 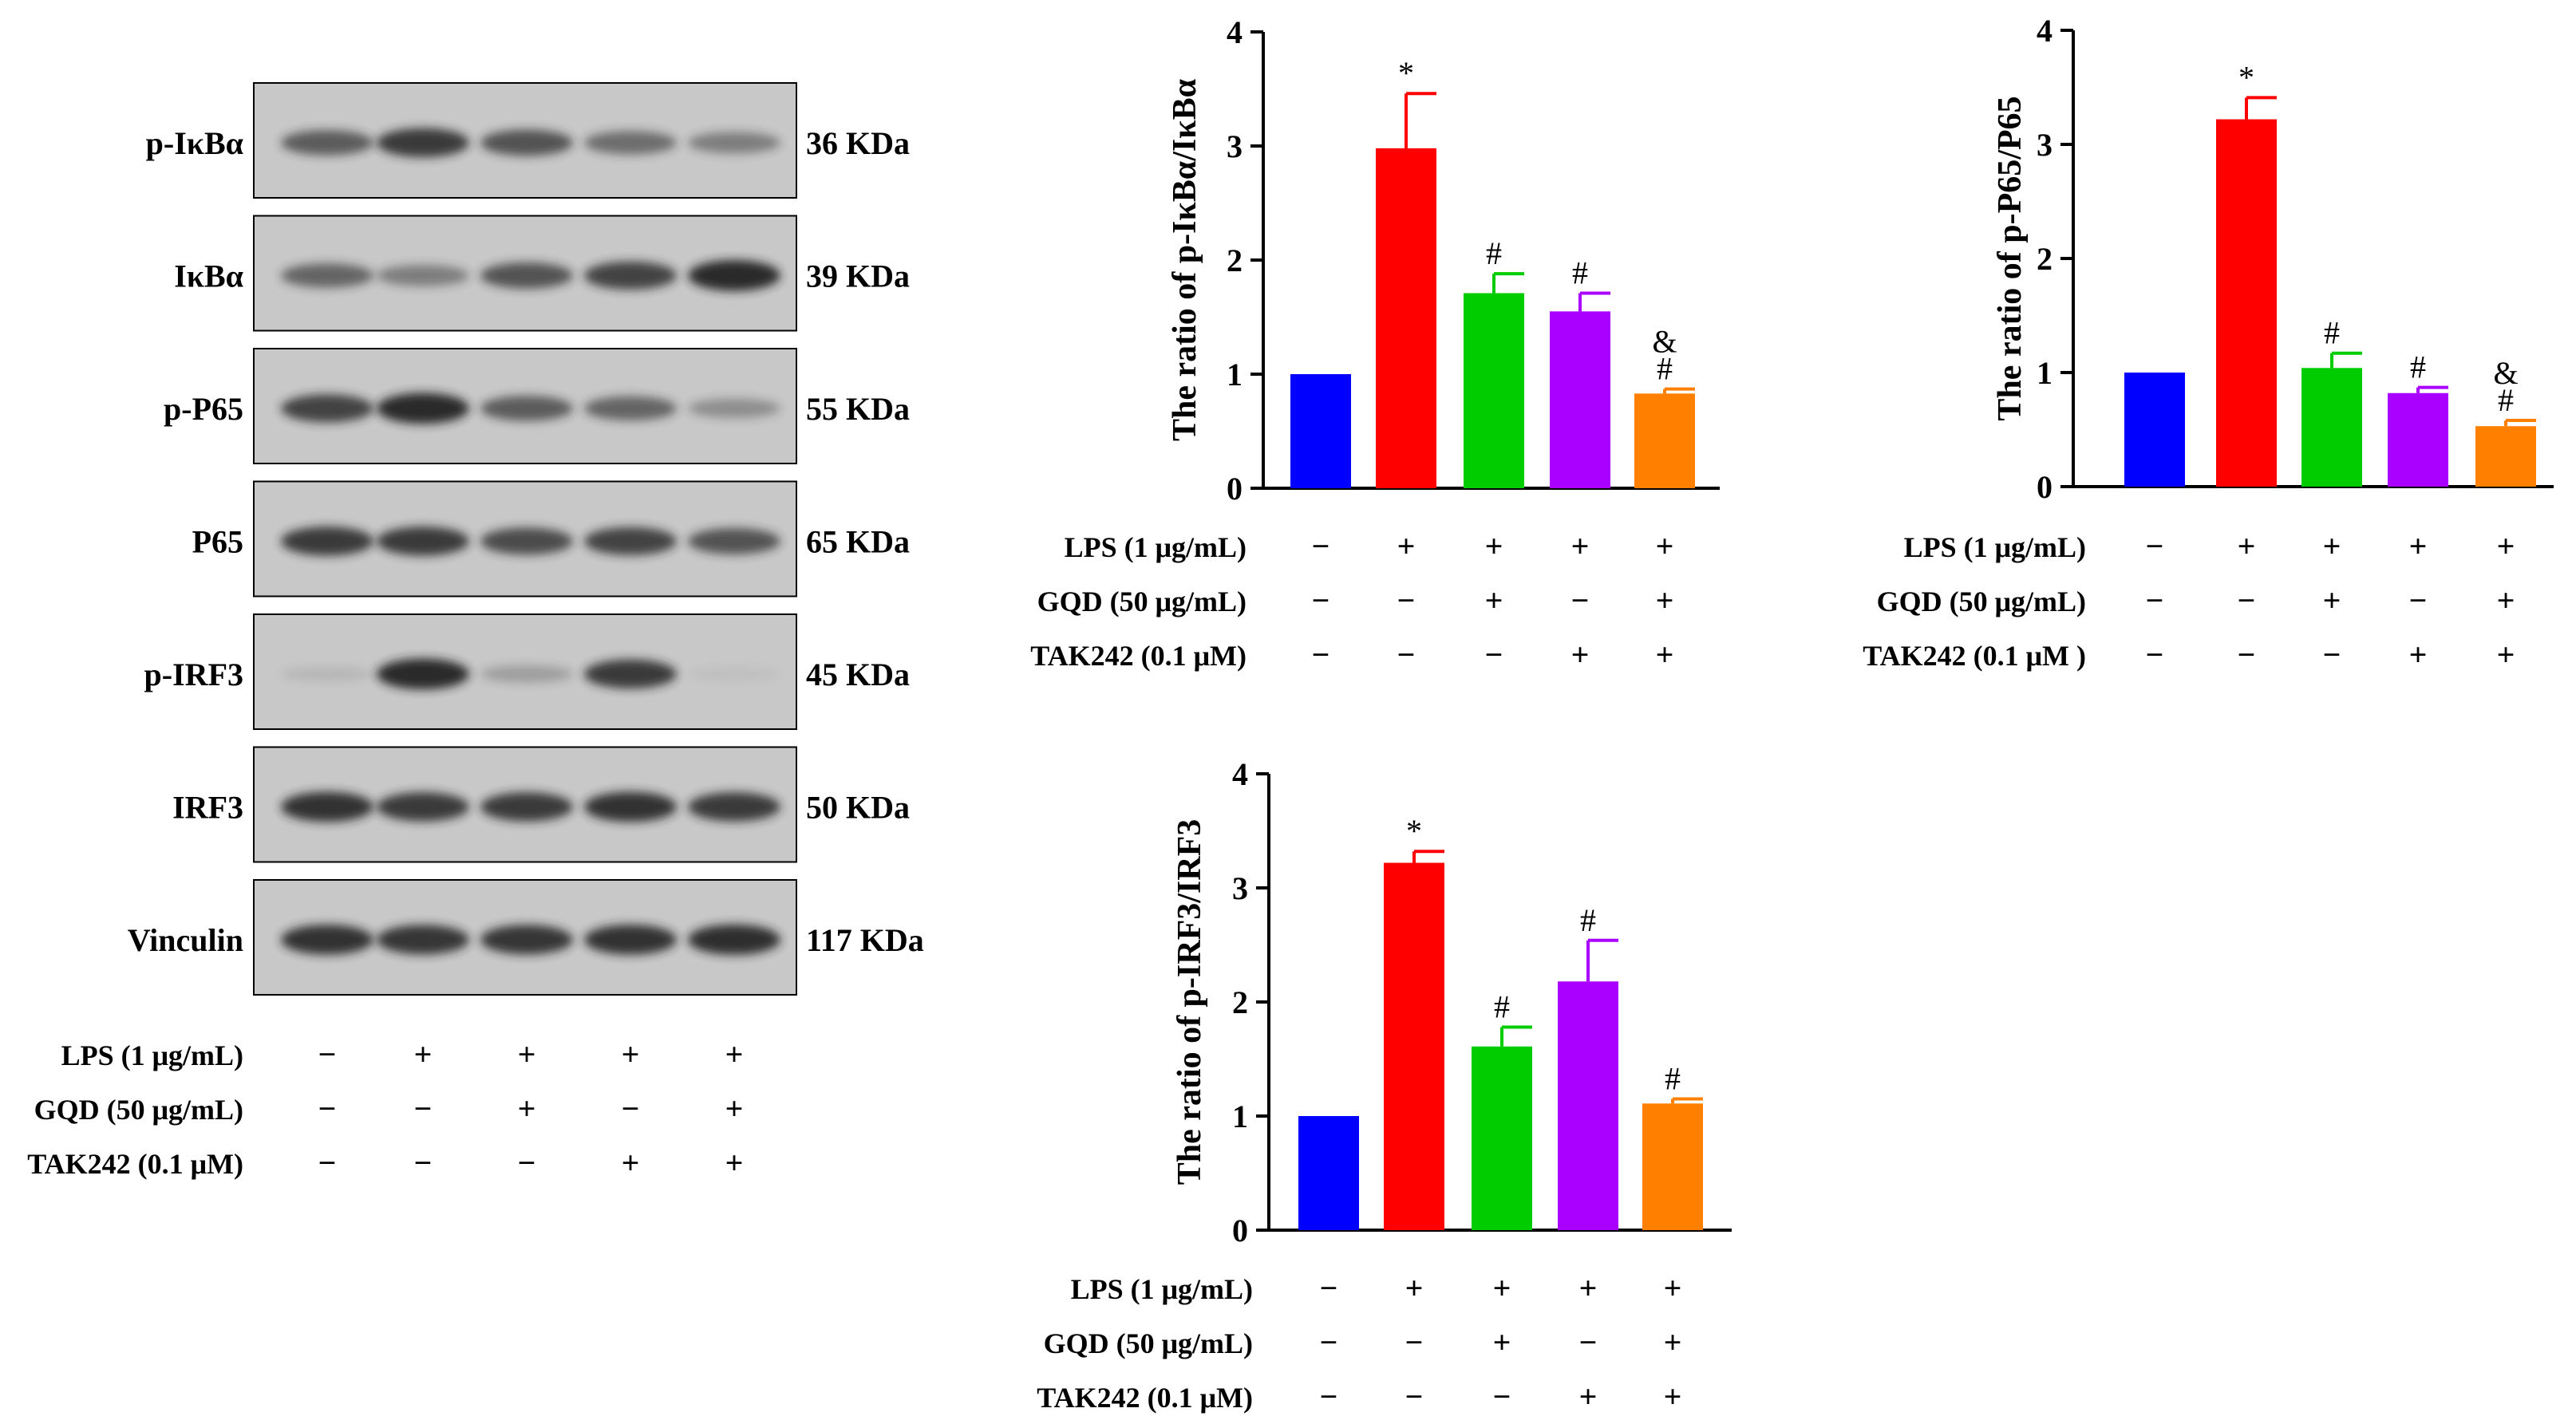 I want to click on y-axis-label: The ratio of p-IRF3/IRF3, so click(x=1189, y=1002).